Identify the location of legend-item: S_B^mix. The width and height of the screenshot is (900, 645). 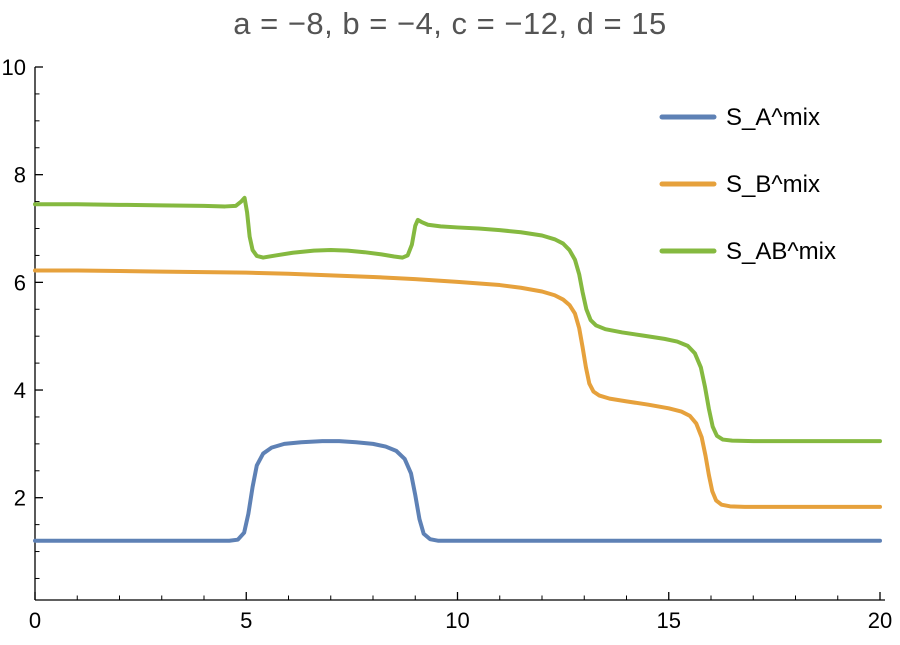
(739, 184).